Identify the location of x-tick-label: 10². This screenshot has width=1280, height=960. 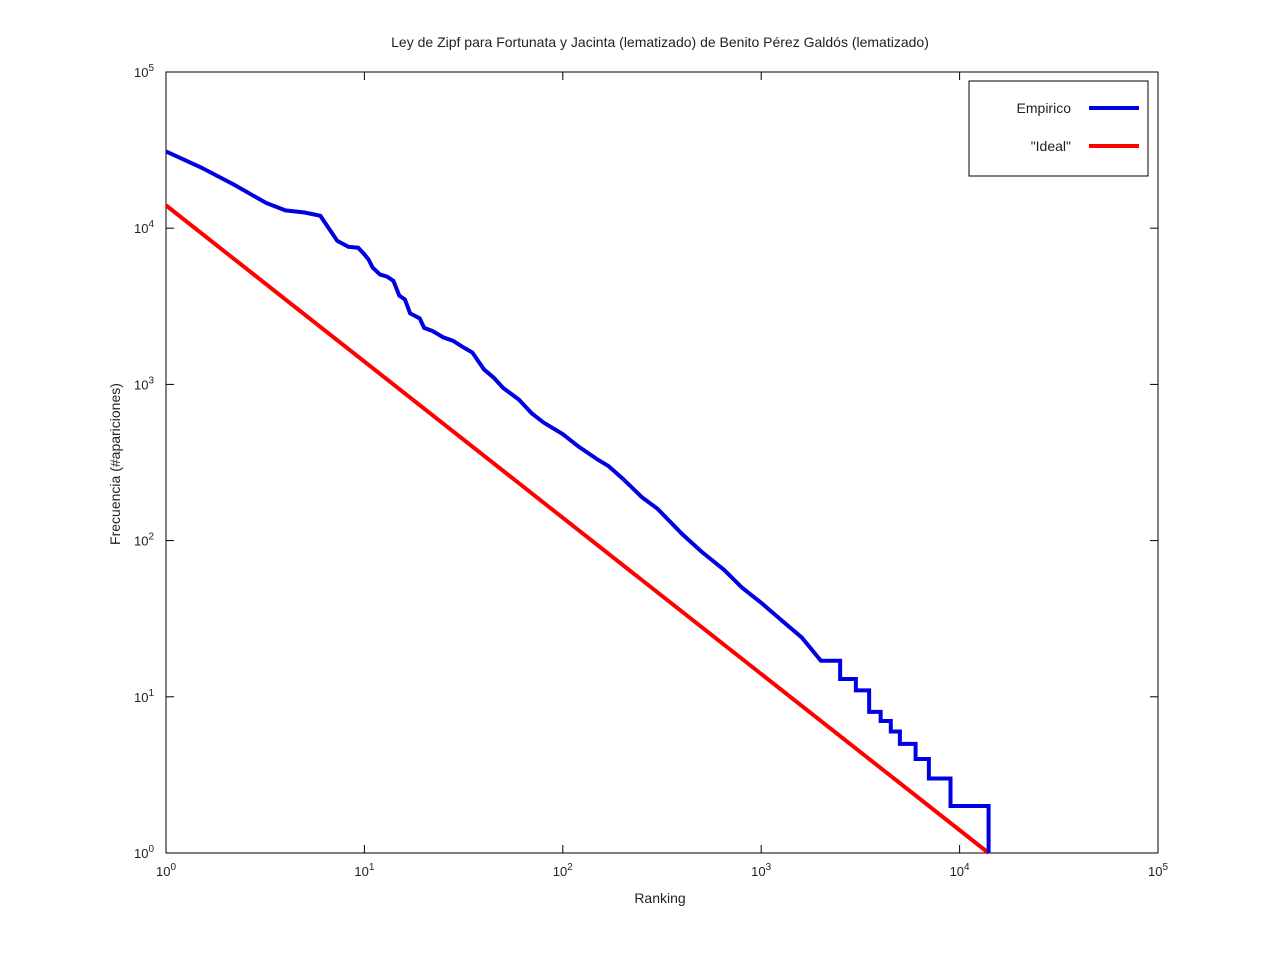
(563, 870).